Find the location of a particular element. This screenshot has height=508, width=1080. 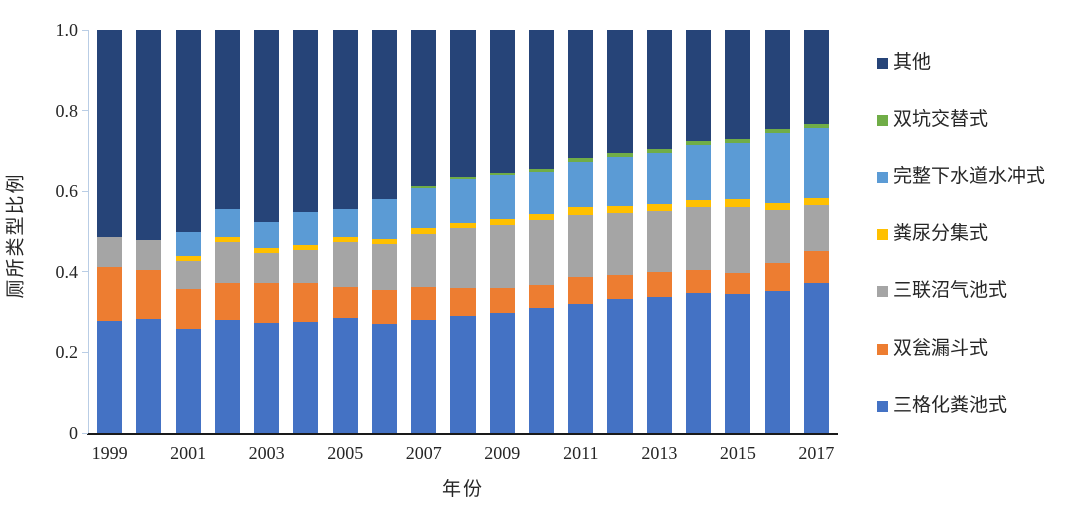

legend-label: 粪尿分集式 is located at coordinates (941, 233).